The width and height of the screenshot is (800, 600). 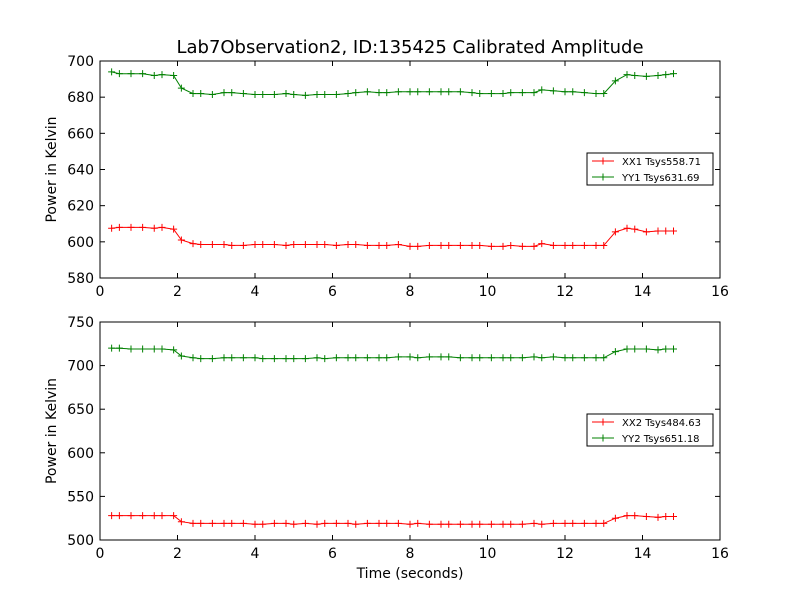 I want to click on y-tick-label: 650, so click(x=80, y=410).